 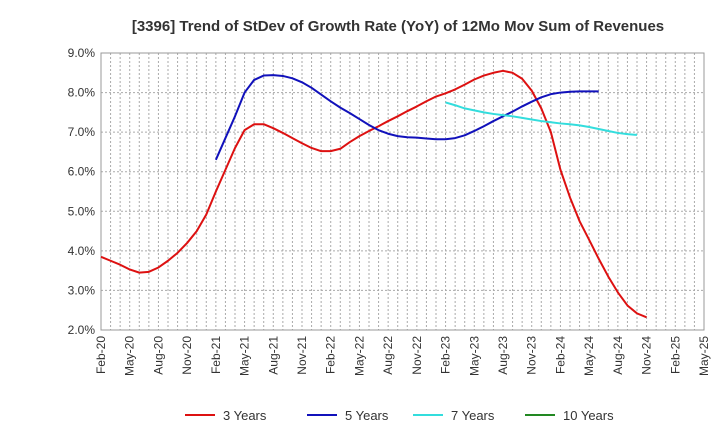 What do you see at coordinates (399, 415) in the screenshot?
I see `legend: 3 Years 5 Years 7 Years 10 Years` at bounding box center [399, 415].